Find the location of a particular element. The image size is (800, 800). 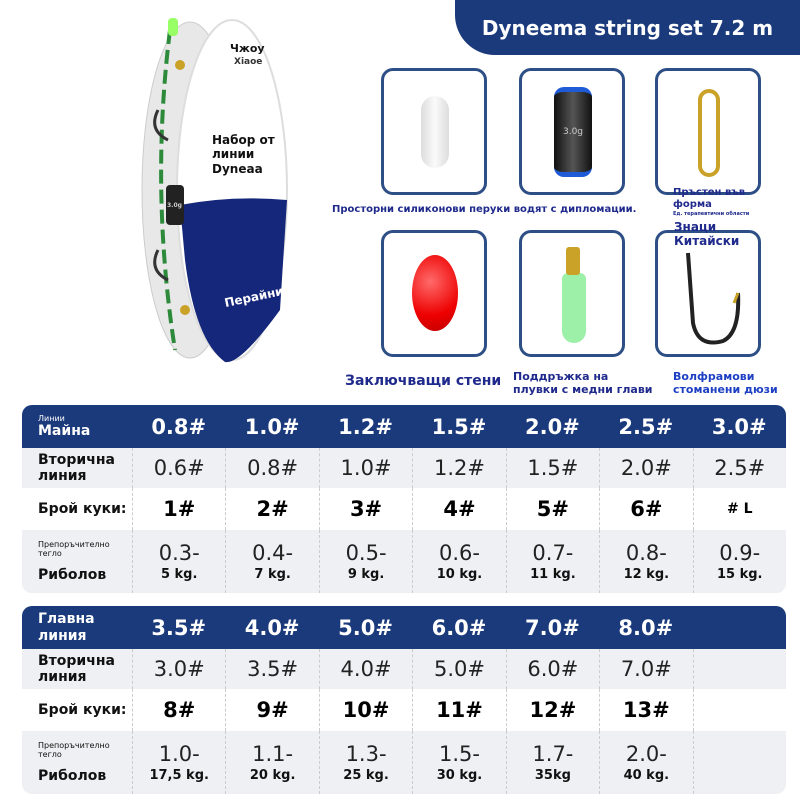

weight-label: Препоръчително тегло Риболов is located at coordinates (77, 762).